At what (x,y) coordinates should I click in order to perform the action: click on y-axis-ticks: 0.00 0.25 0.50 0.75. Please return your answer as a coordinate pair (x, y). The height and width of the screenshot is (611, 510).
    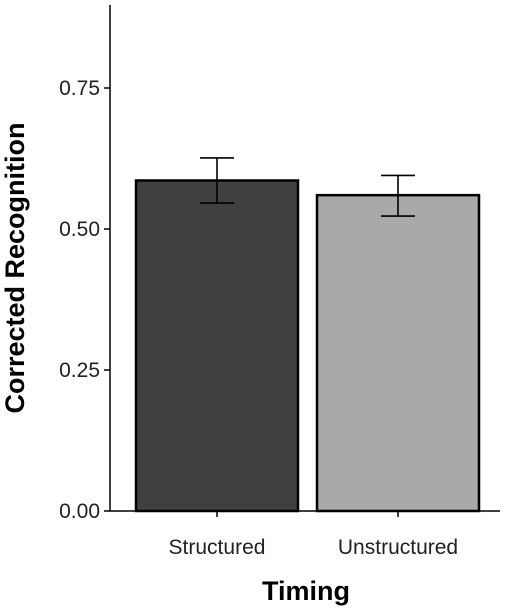
    Looking at the image, I should click on (84, 300).